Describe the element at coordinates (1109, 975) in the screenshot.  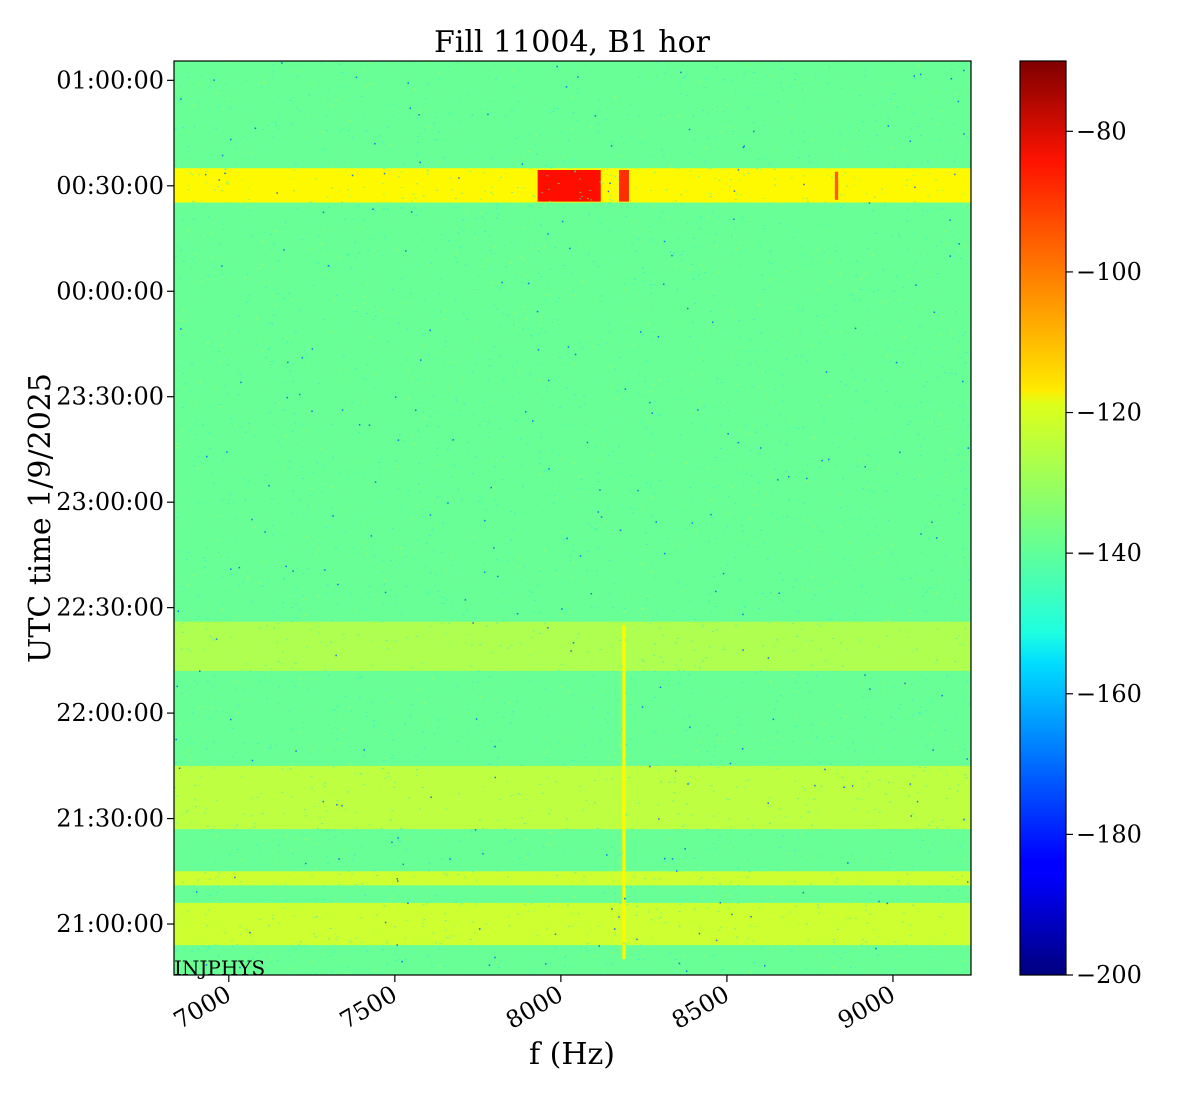
I see `colorbar-tick-label: −200` at that location.